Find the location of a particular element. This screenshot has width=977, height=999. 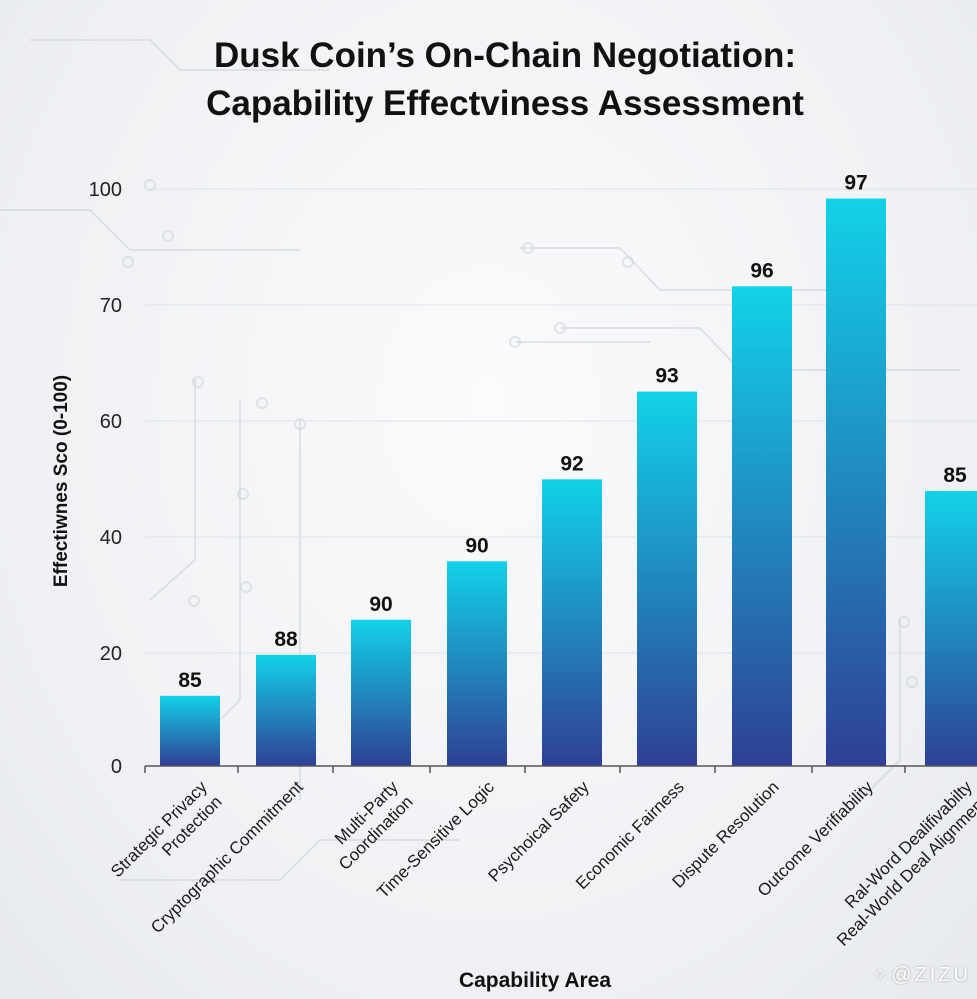

y-tick-label: 20 is located at coordinates (111, 654).